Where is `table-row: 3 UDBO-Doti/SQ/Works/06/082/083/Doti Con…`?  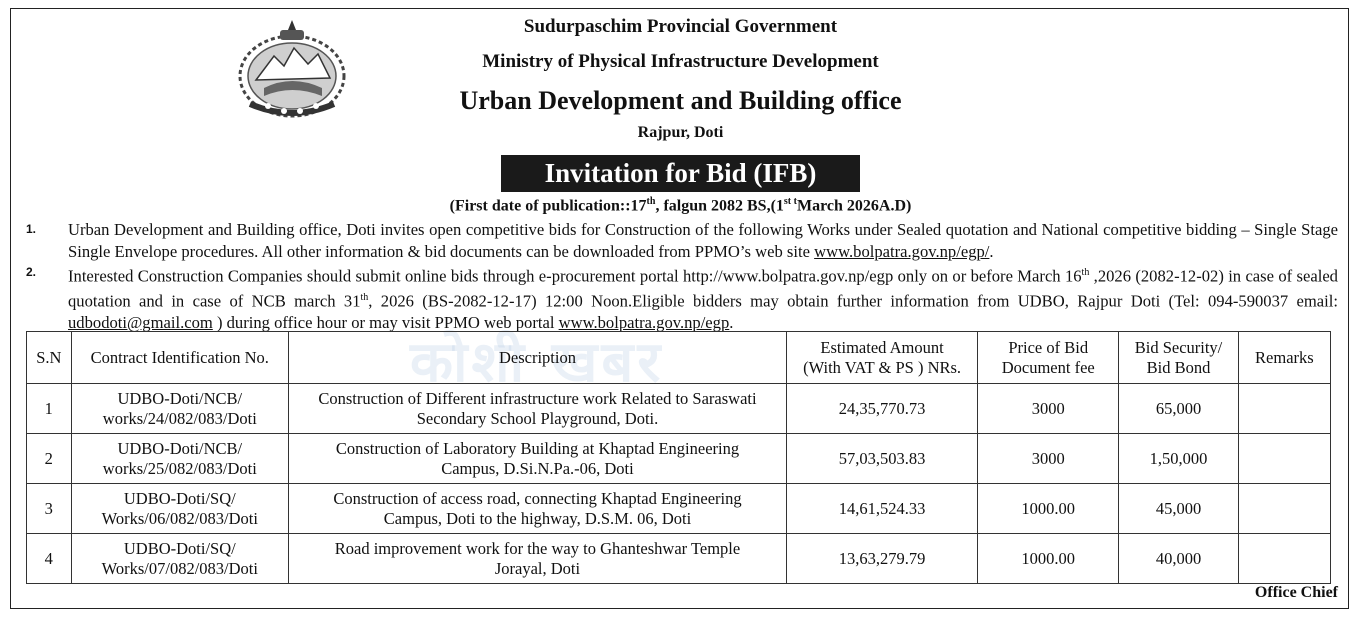
table-row: 3 UDBO-Doti/SQ/Works/06/082/083/Doti Con… is located at coordinates (679, 508).